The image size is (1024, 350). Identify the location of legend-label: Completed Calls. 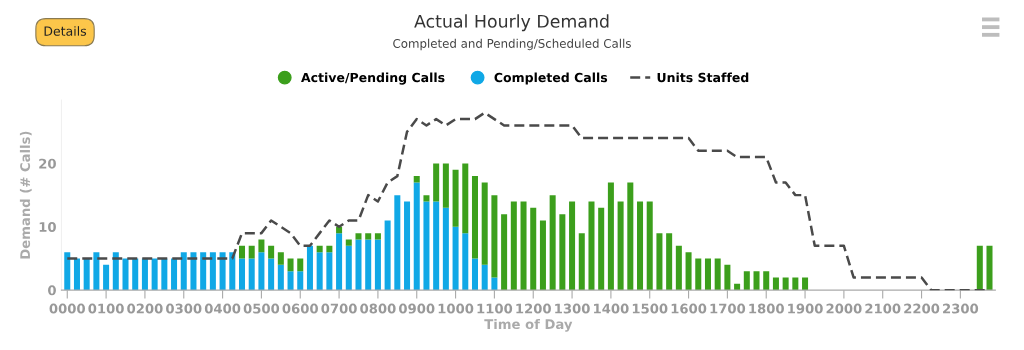
(551, 78).